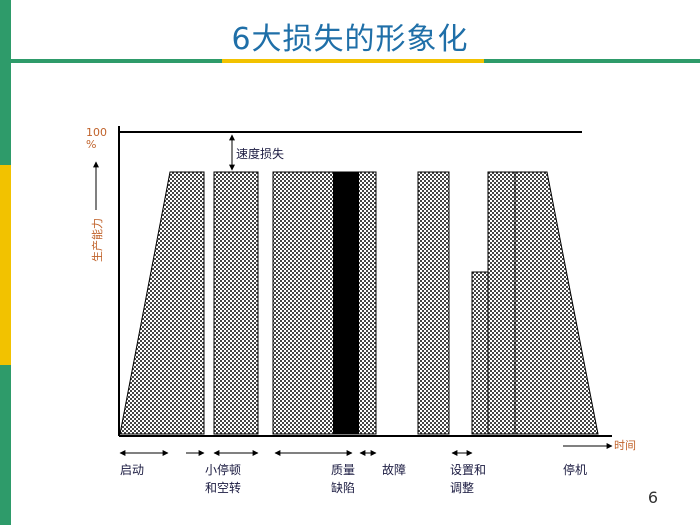 The image size is (700, 525). I want to click on label-breakdowns: 故障, so click(394, 469).